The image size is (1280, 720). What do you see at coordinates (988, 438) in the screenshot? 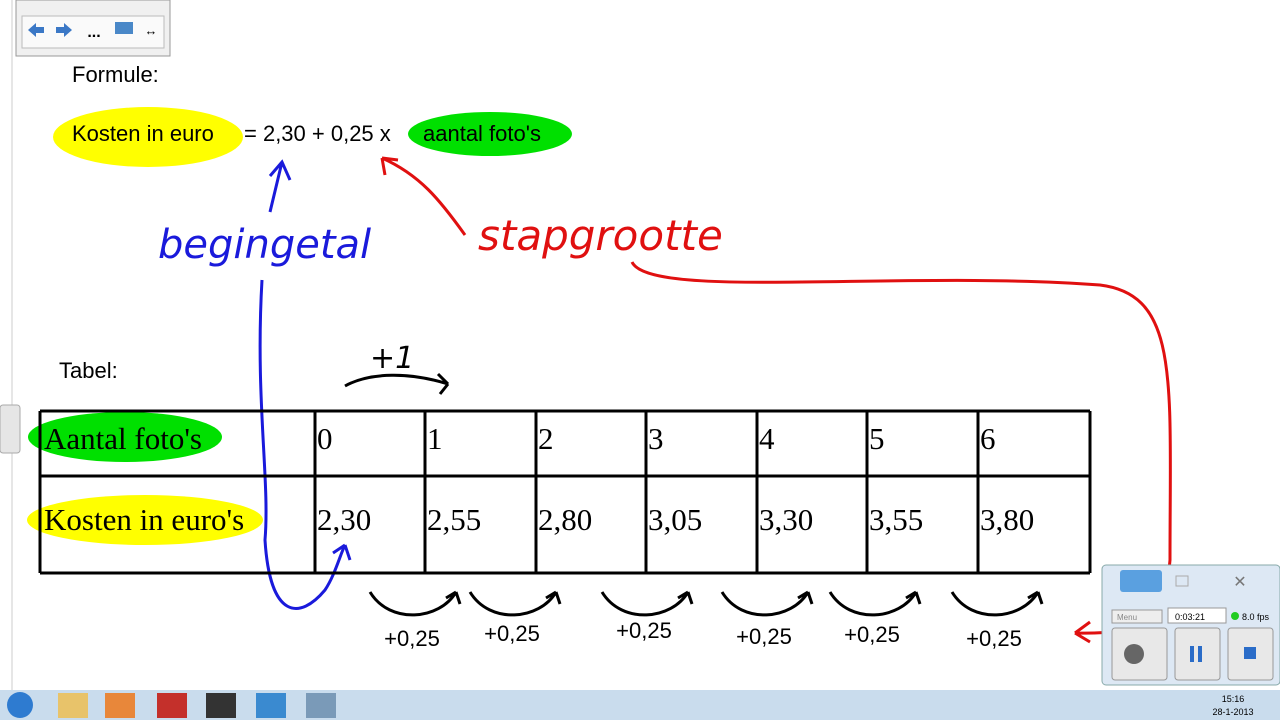
I see `table-cell: 6` at bounding box center [988, 438].